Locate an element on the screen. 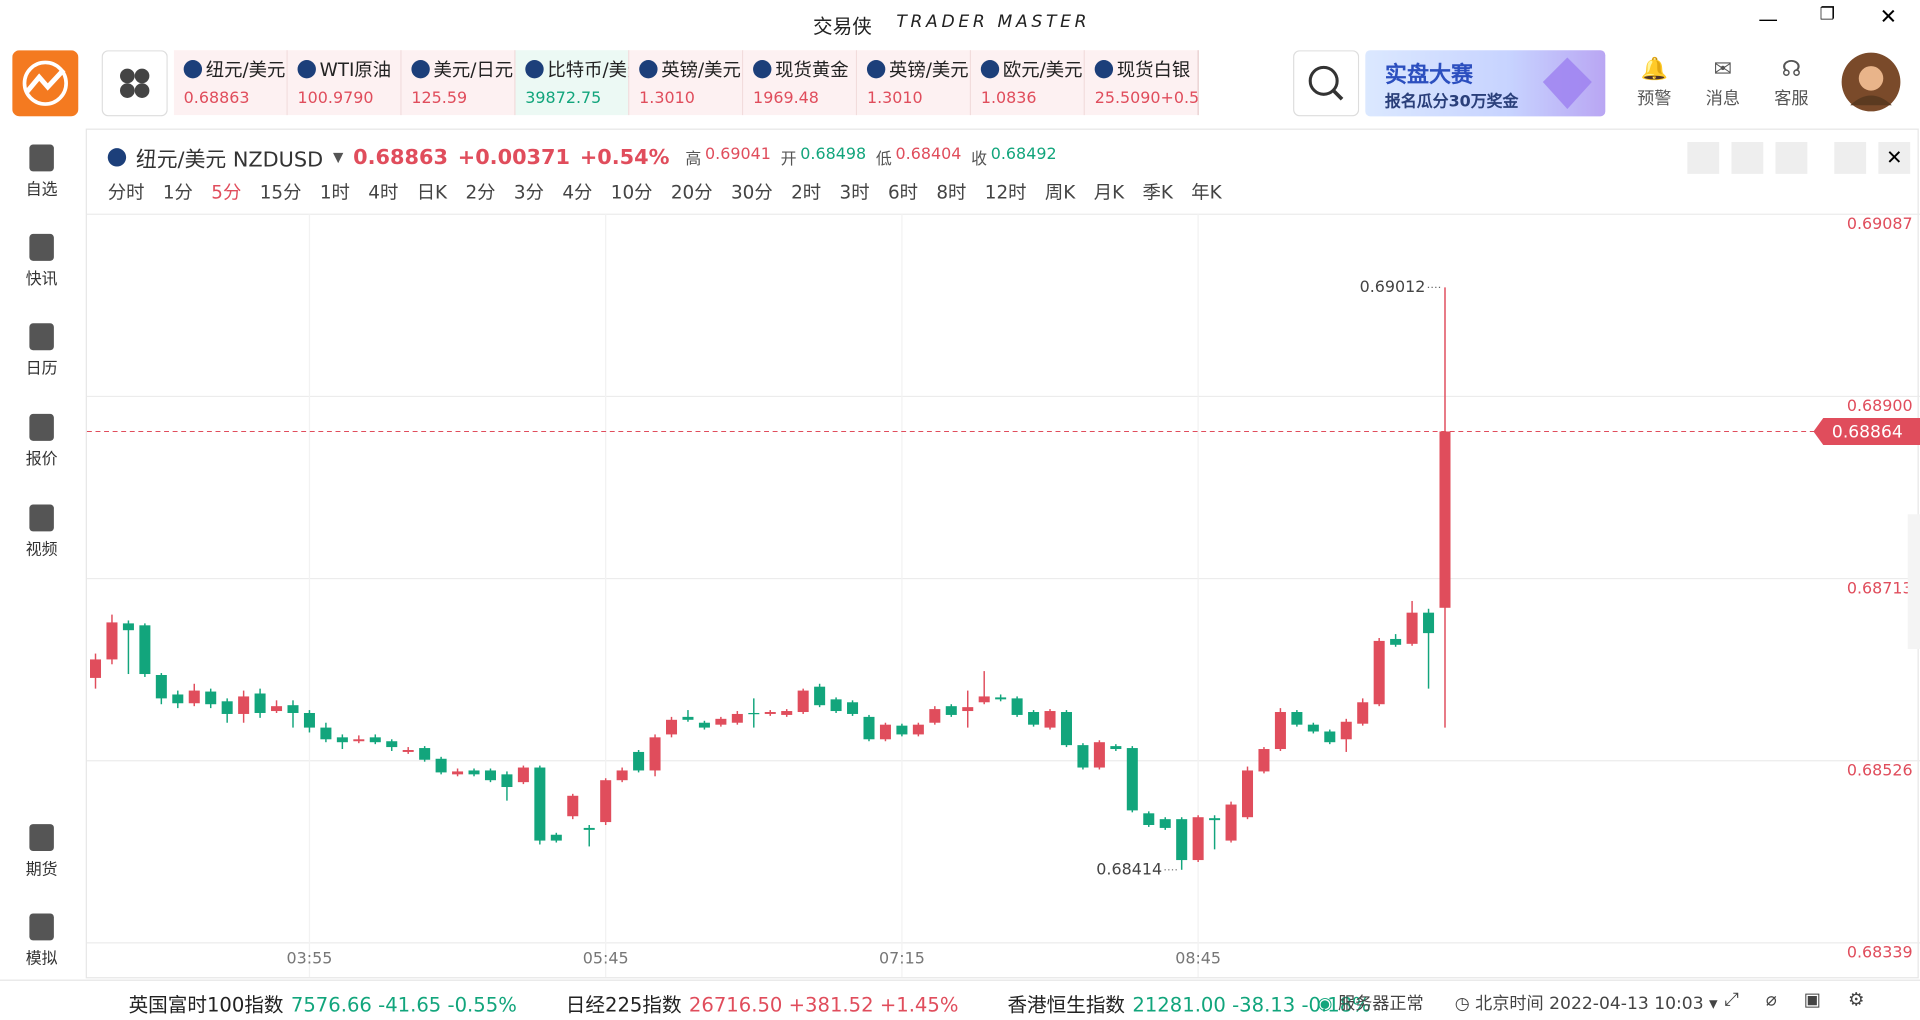 The image size is (1920, 1020). index-item: 英国富时100指数 7576.66 -41.65 -0.55% is located at coordinates (323, 1002).